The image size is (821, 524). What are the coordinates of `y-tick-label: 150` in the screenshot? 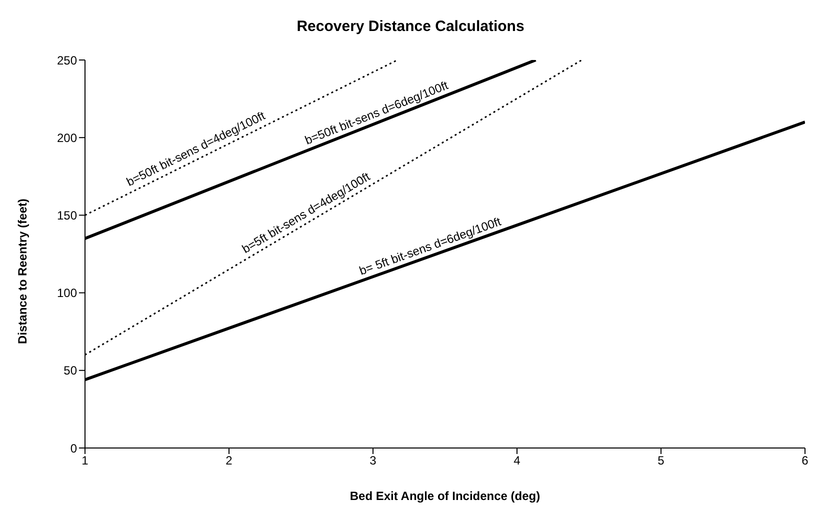 It's located at (67, 215).